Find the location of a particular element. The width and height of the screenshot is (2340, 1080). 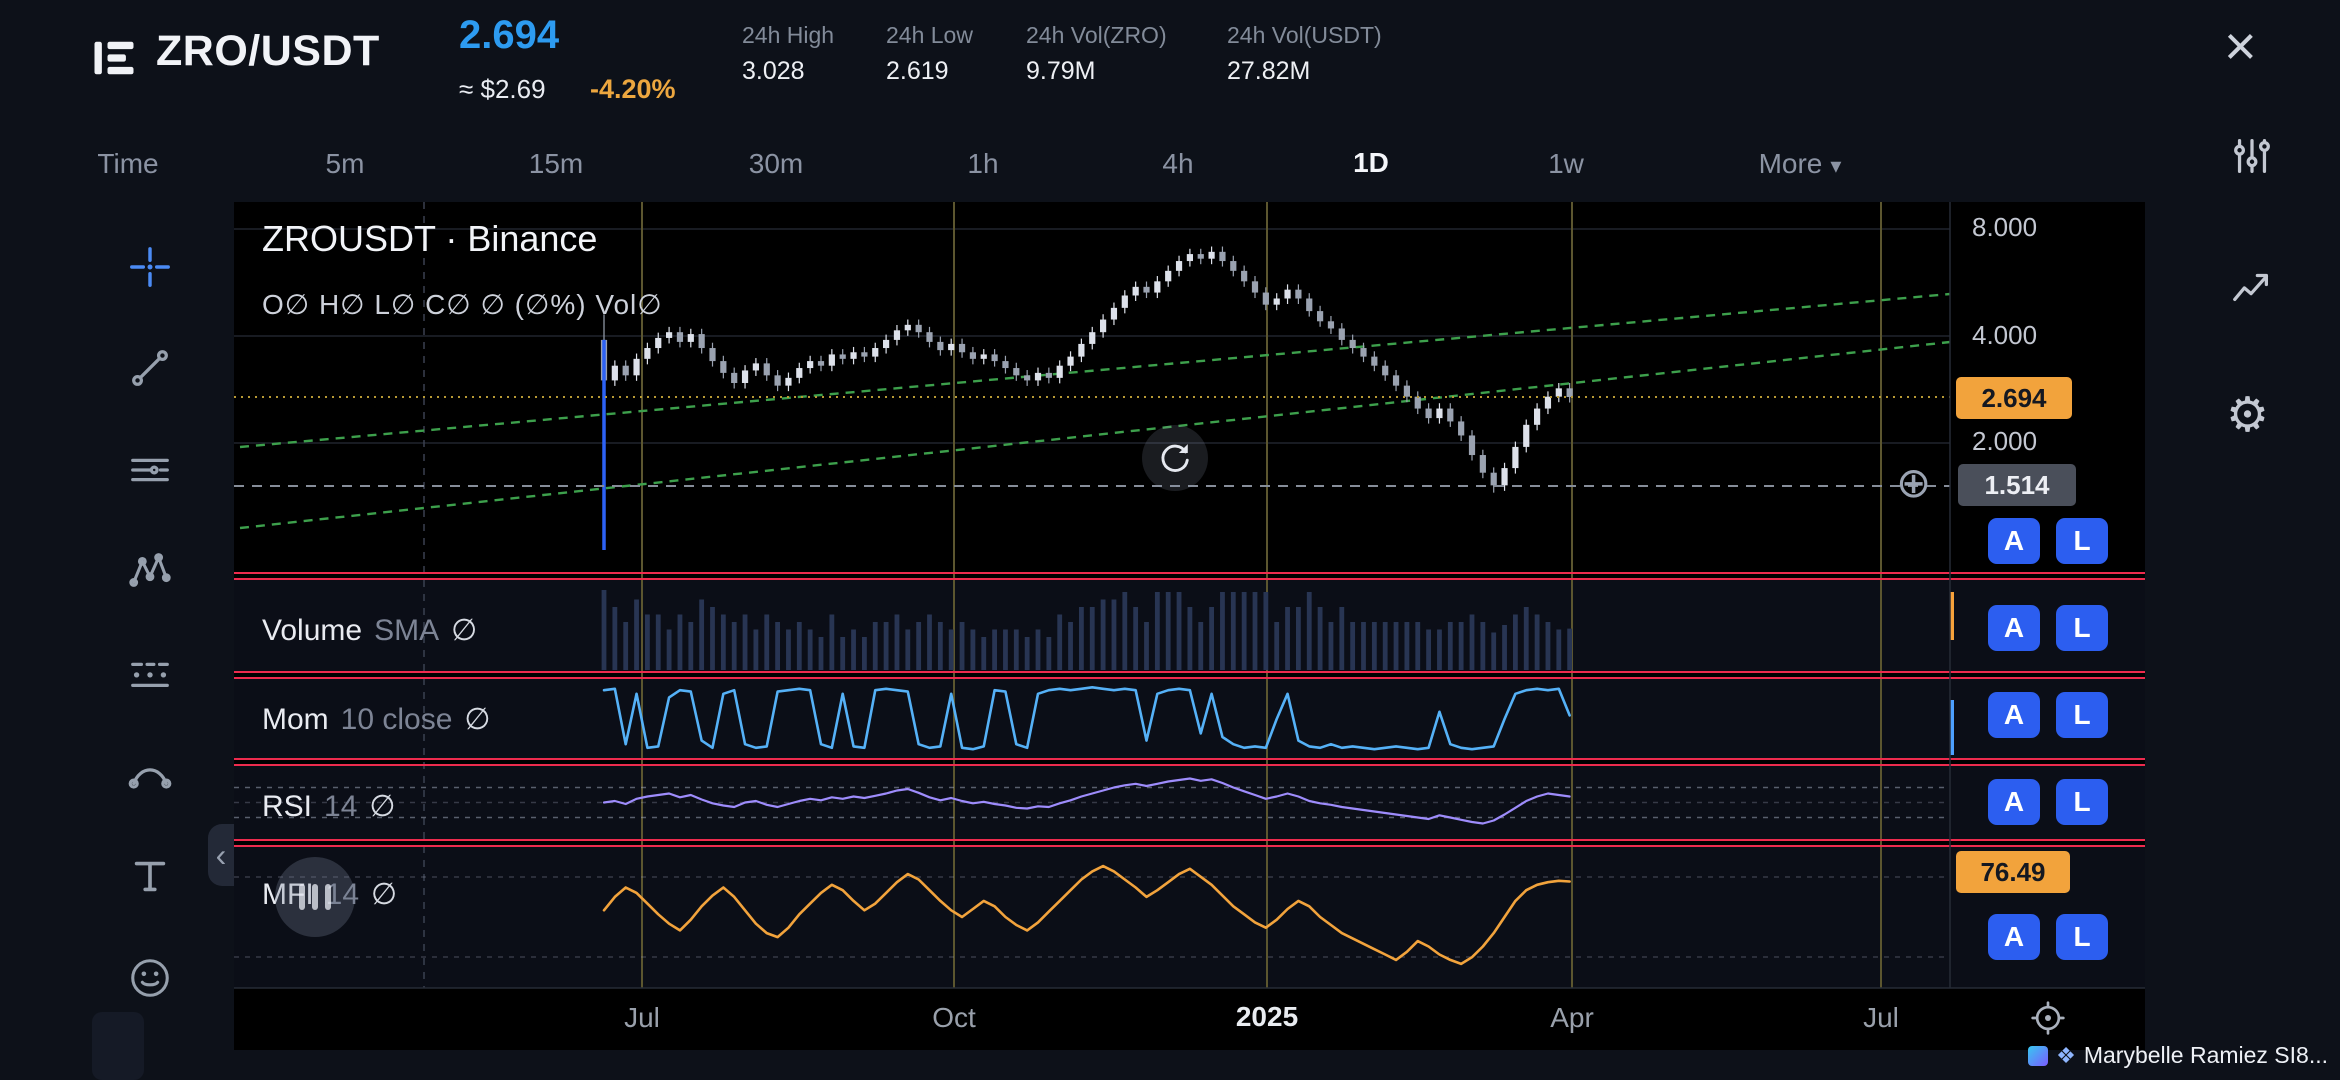

chevron-down-icon: ▾ is located at coordinates (1836, 165).